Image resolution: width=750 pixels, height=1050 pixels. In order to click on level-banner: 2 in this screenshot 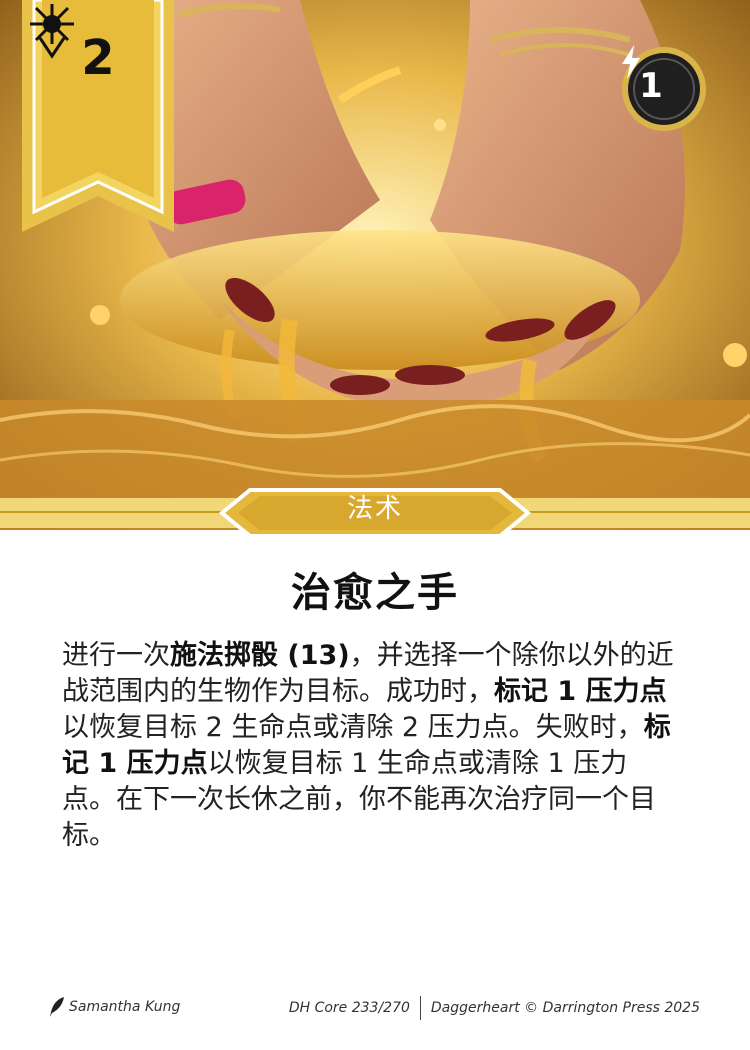, I will do `click(98, 116)`.